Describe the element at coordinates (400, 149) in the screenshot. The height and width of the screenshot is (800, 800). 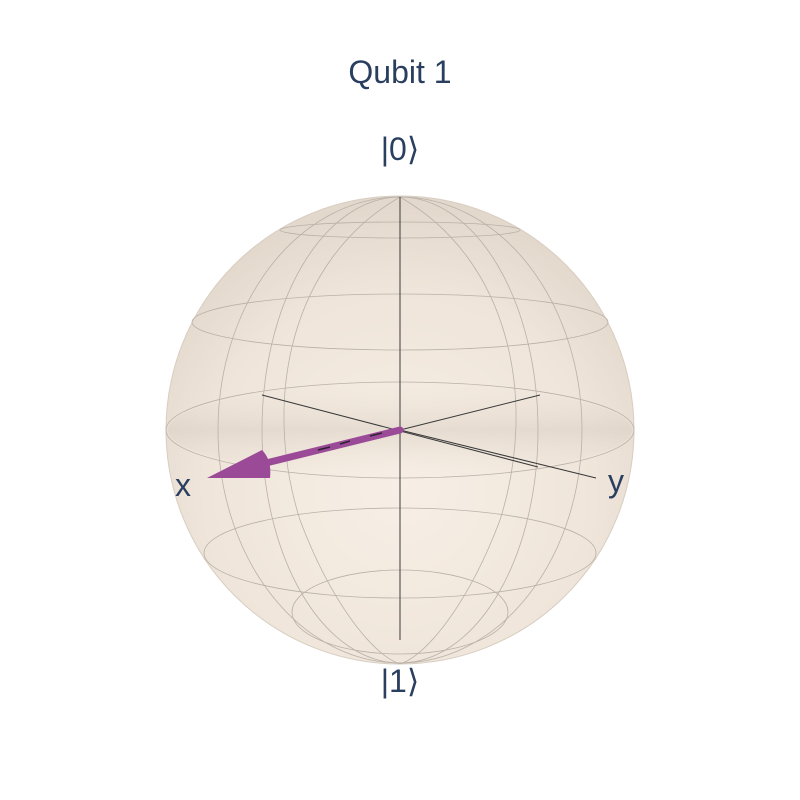
I see `north-pole-label: |0⟩` at that location.